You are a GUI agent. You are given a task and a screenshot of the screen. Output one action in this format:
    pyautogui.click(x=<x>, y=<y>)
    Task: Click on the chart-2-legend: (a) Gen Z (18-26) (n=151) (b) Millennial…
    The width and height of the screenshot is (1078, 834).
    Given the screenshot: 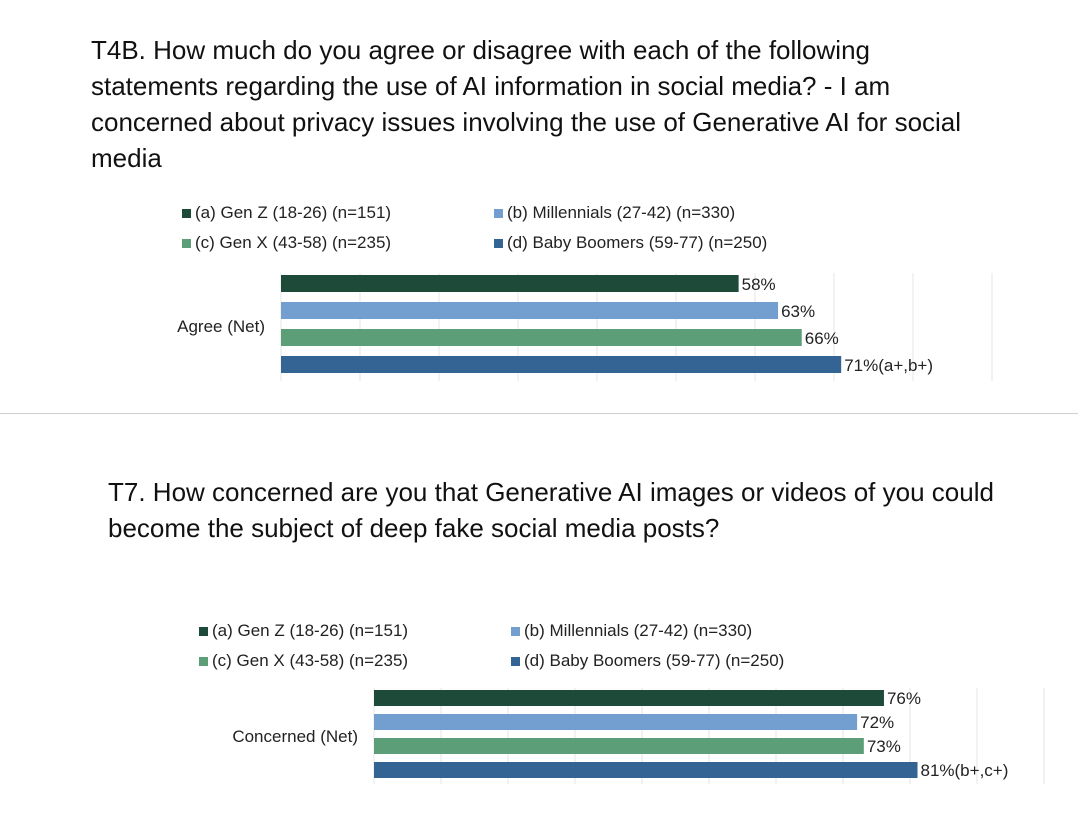 What is the action you would take?
    pyautogui.click(x=549, y=646)
    